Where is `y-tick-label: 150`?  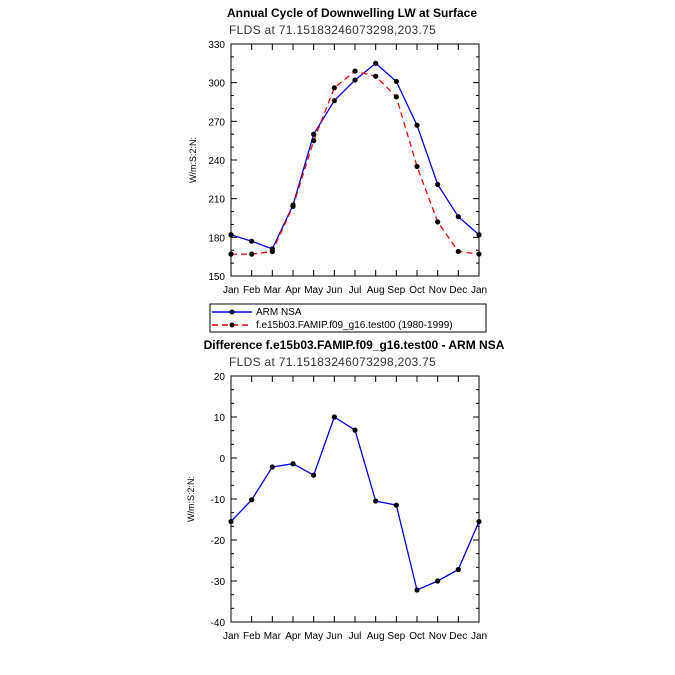
y-tick-label: 150 is located at coordinates (216, 277).